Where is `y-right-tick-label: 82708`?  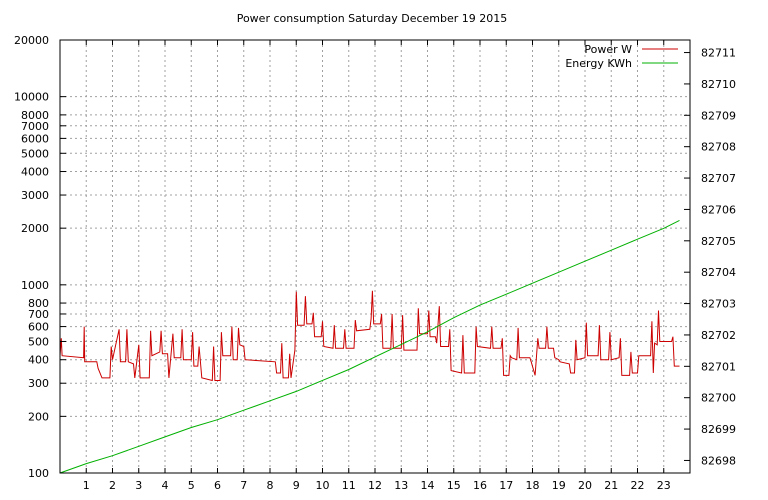
y-right-tick-label: 82708 is located at coordinates (718, 147).